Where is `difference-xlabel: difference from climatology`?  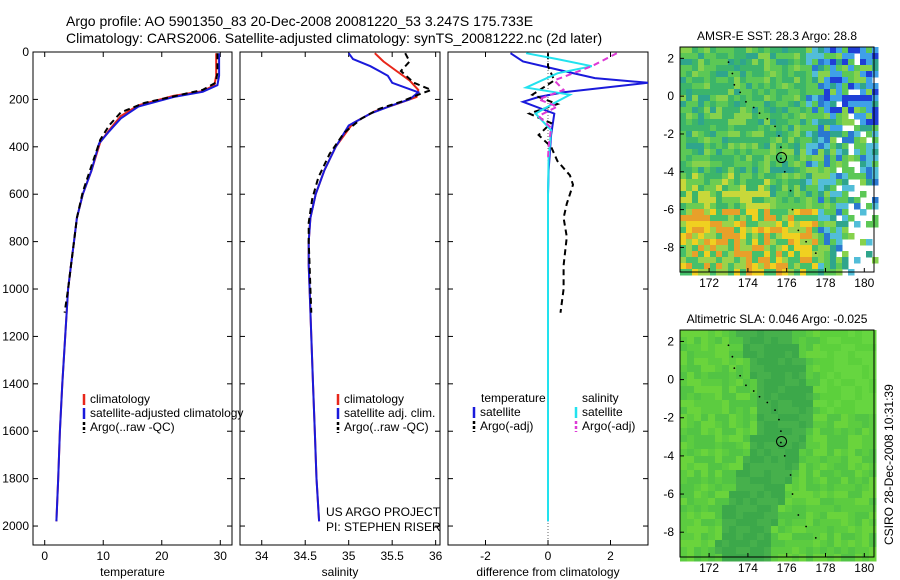
difference-xlabel: difference from climatology is located at coordinates (547, 572).